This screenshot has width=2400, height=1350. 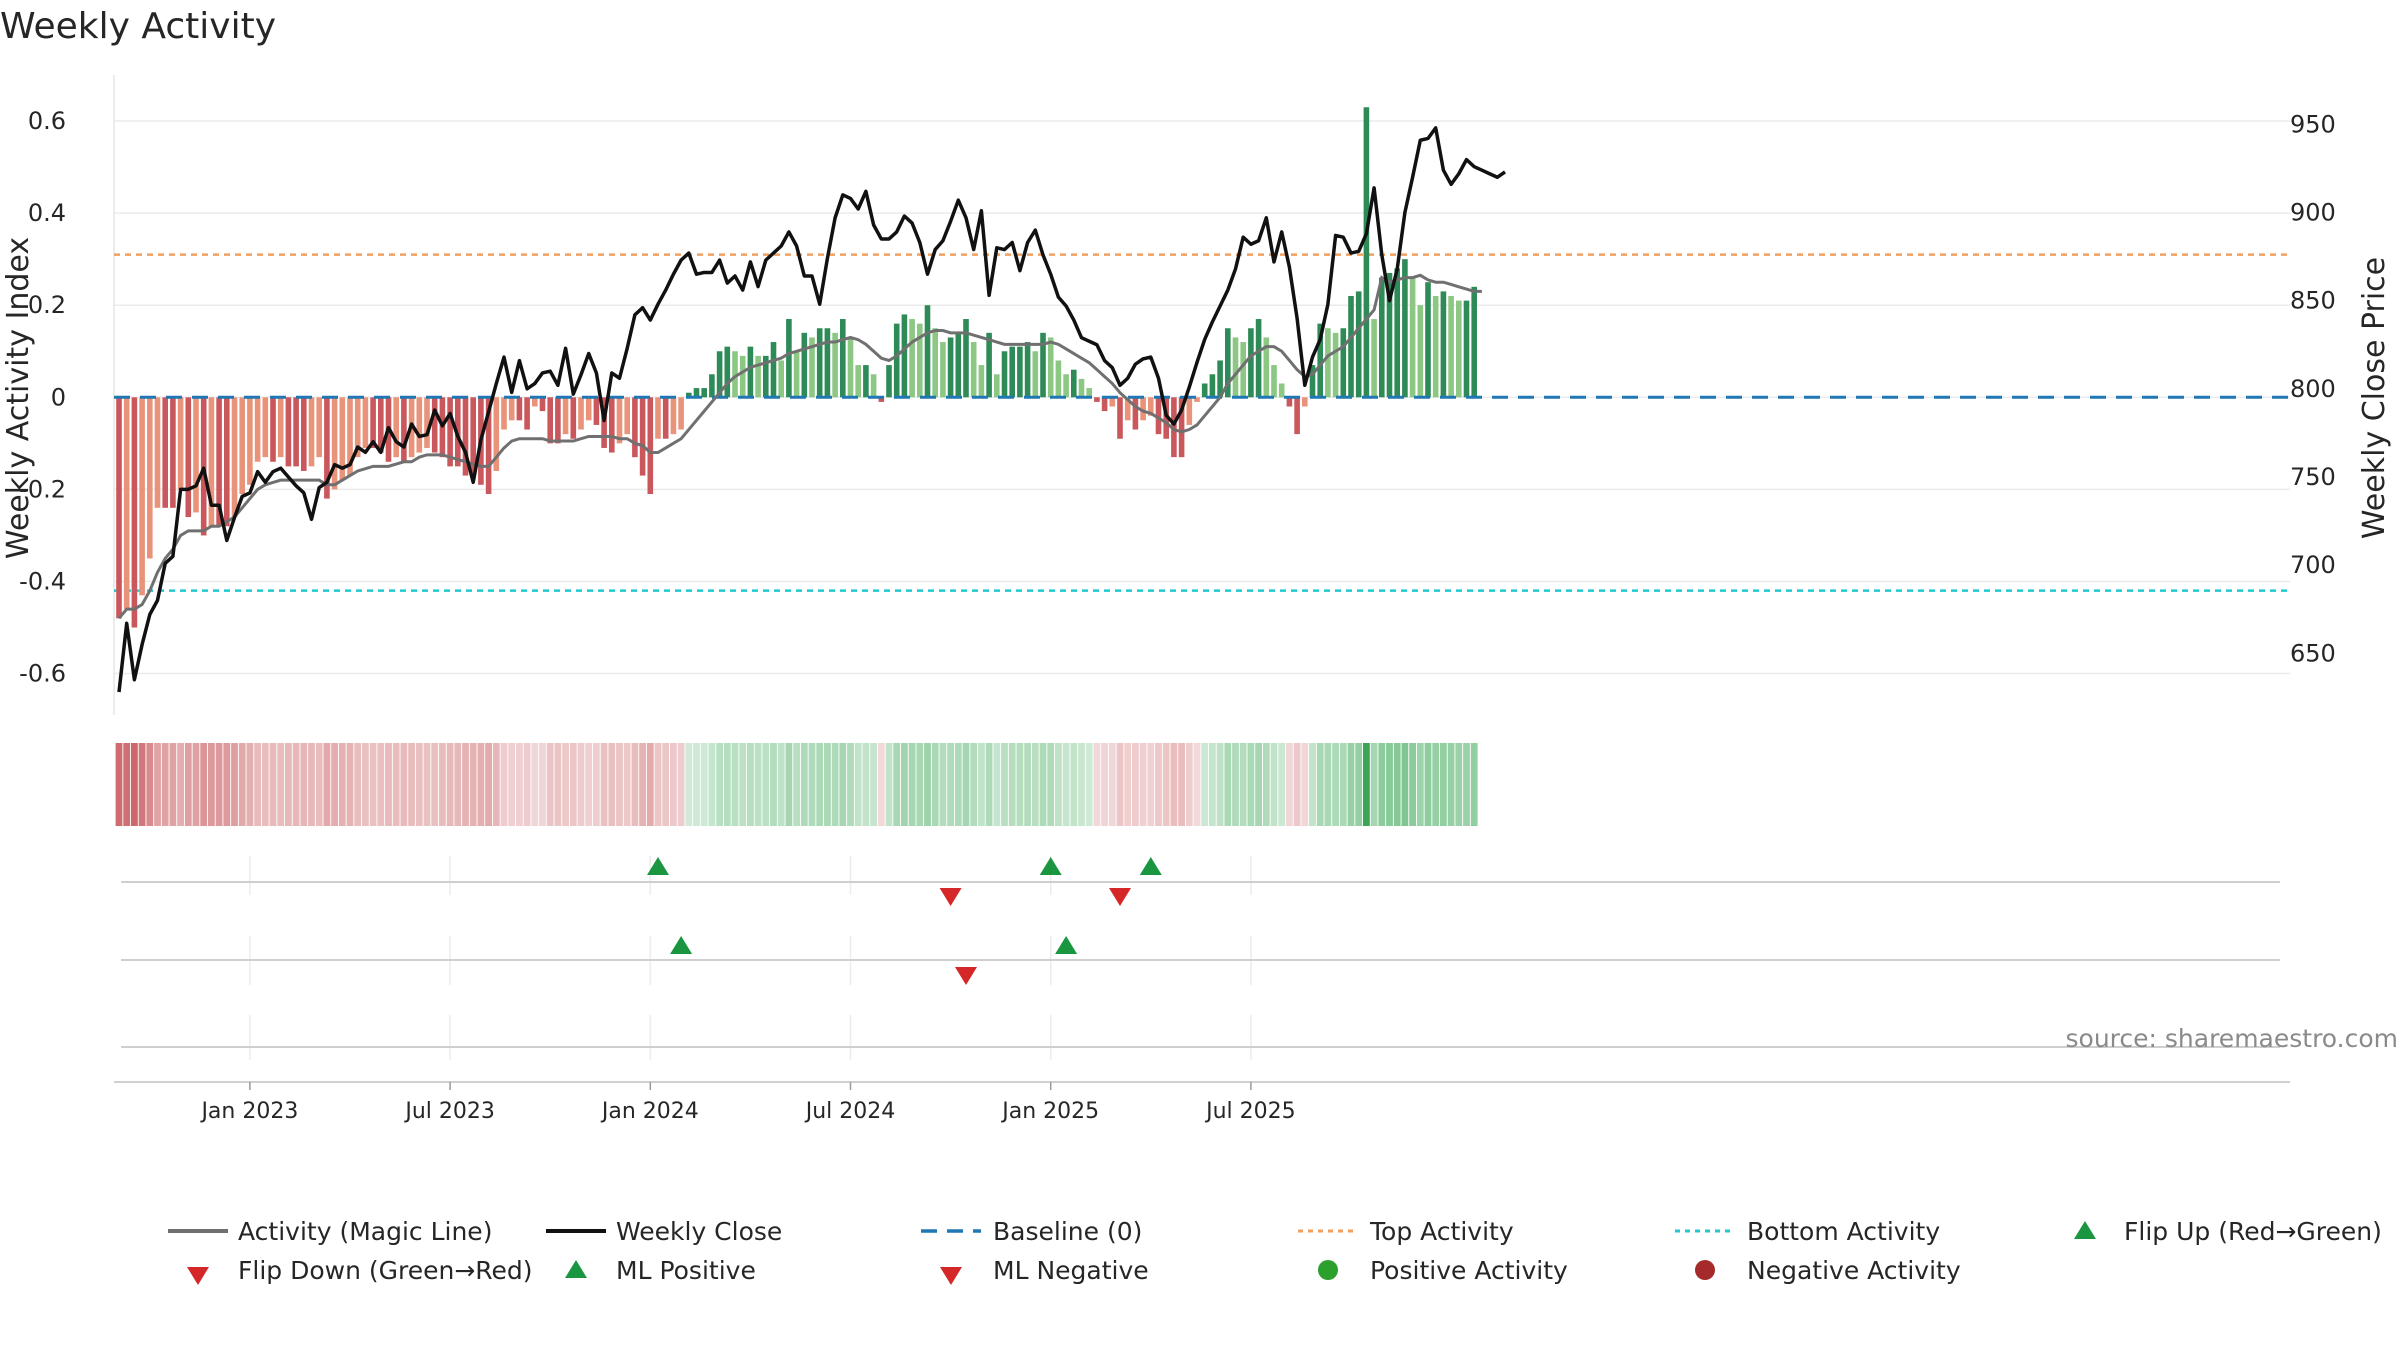 I want to click on activity-heat-strip, so click(x=796, y=784).